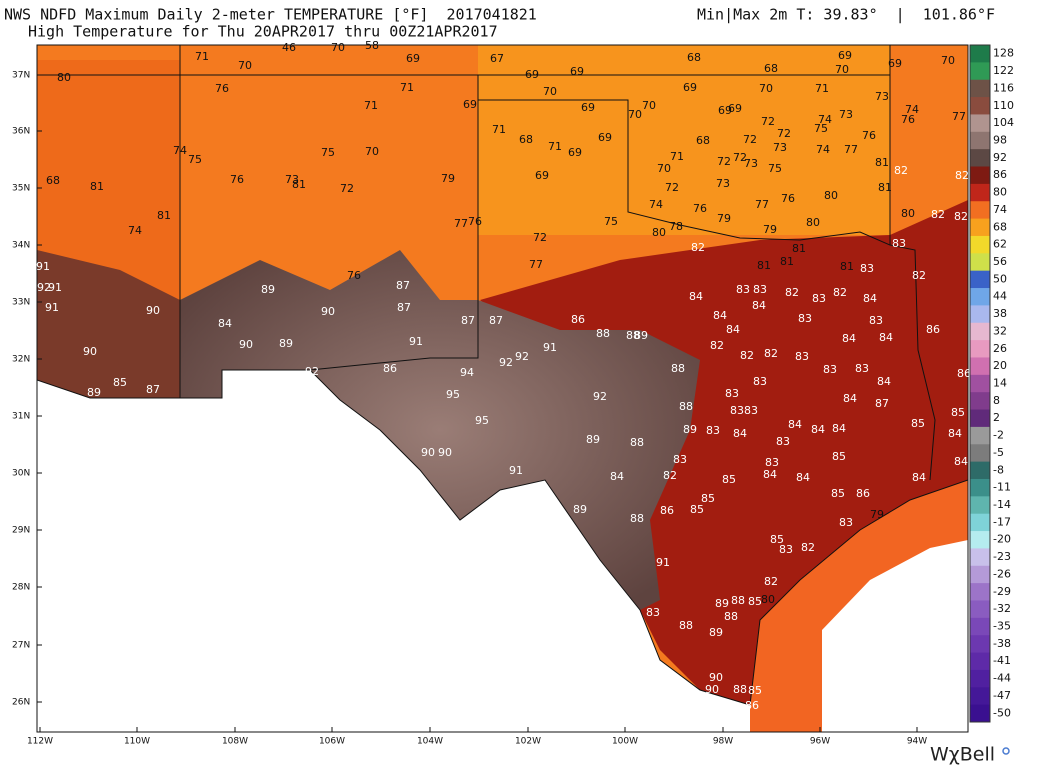  I want to click on station-temp: 76, so click(222, 88).